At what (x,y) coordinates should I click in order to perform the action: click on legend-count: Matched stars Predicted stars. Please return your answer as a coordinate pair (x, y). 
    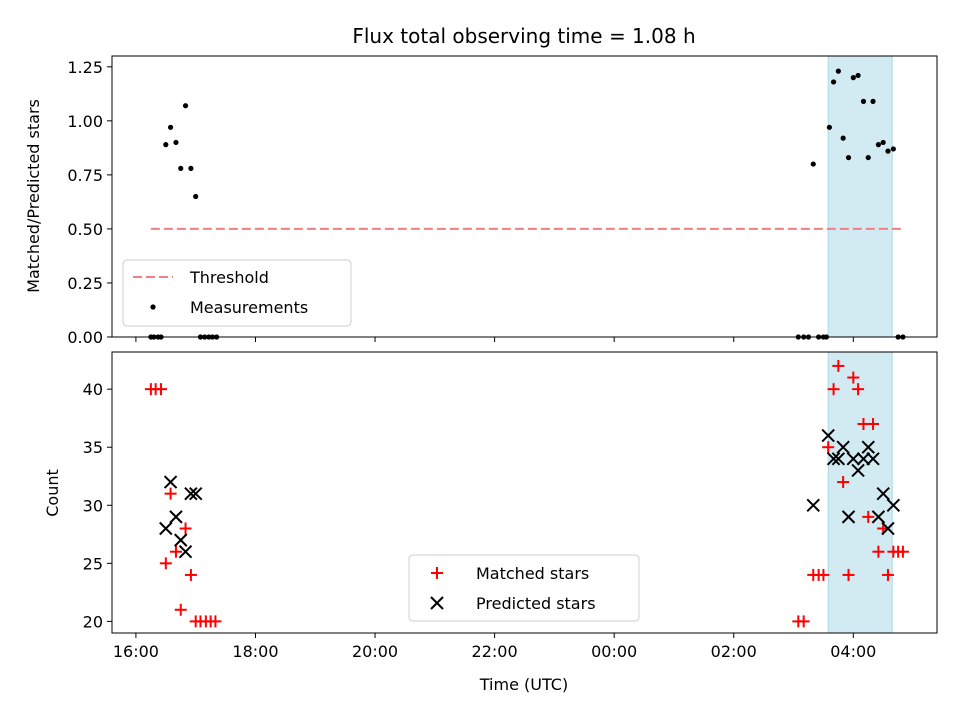
    Looking at the image, I should click on (524, 588).